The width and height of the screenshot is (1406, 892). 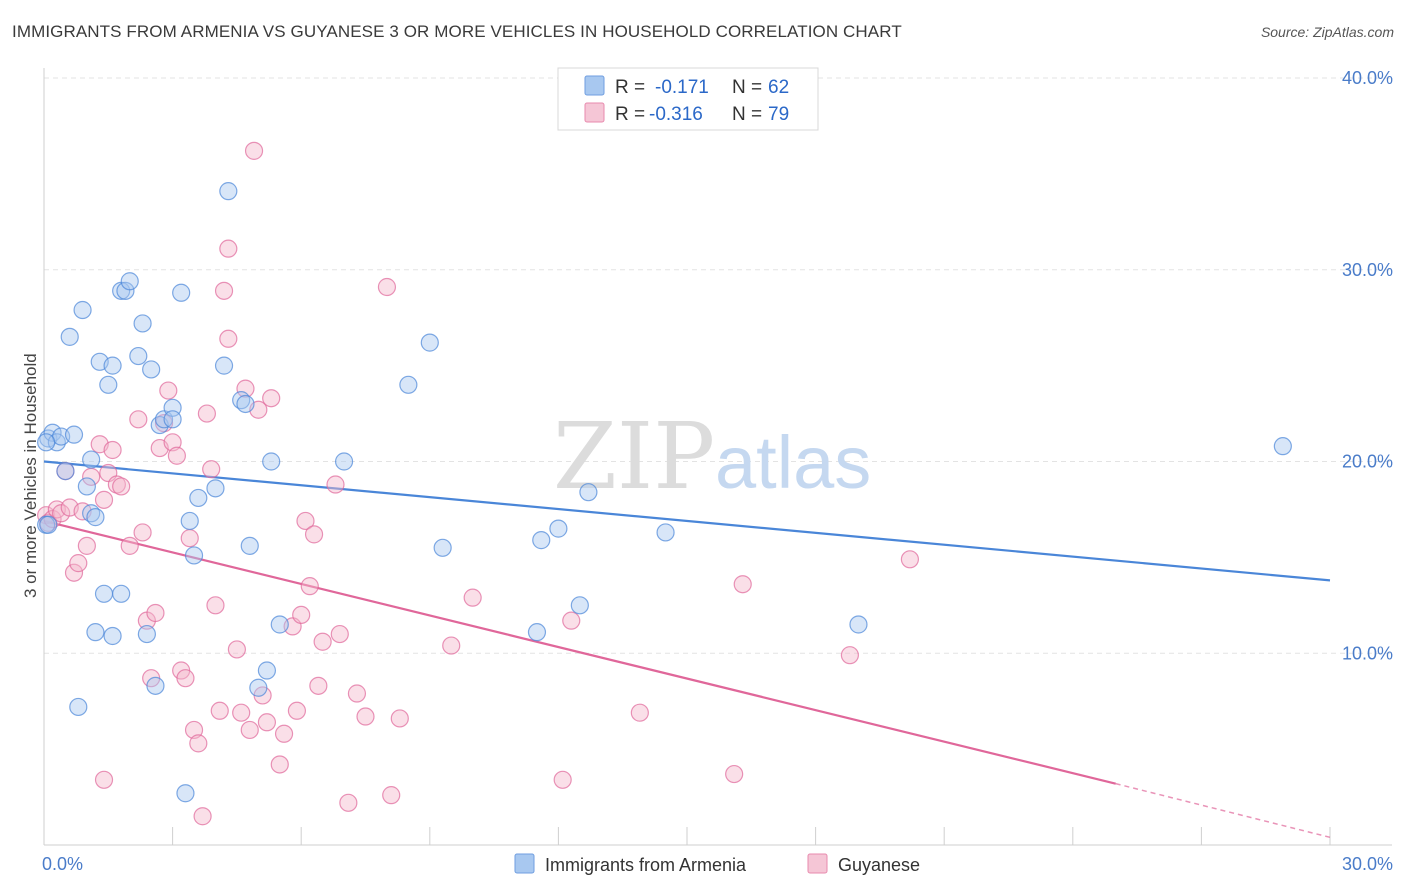 What do you see at coordinates (1367, 365) in the screenshot?
I see `y-axis-ticks: 10.0% 20.0% 30.0% 40.0%` at bounding box center [1367, 365].